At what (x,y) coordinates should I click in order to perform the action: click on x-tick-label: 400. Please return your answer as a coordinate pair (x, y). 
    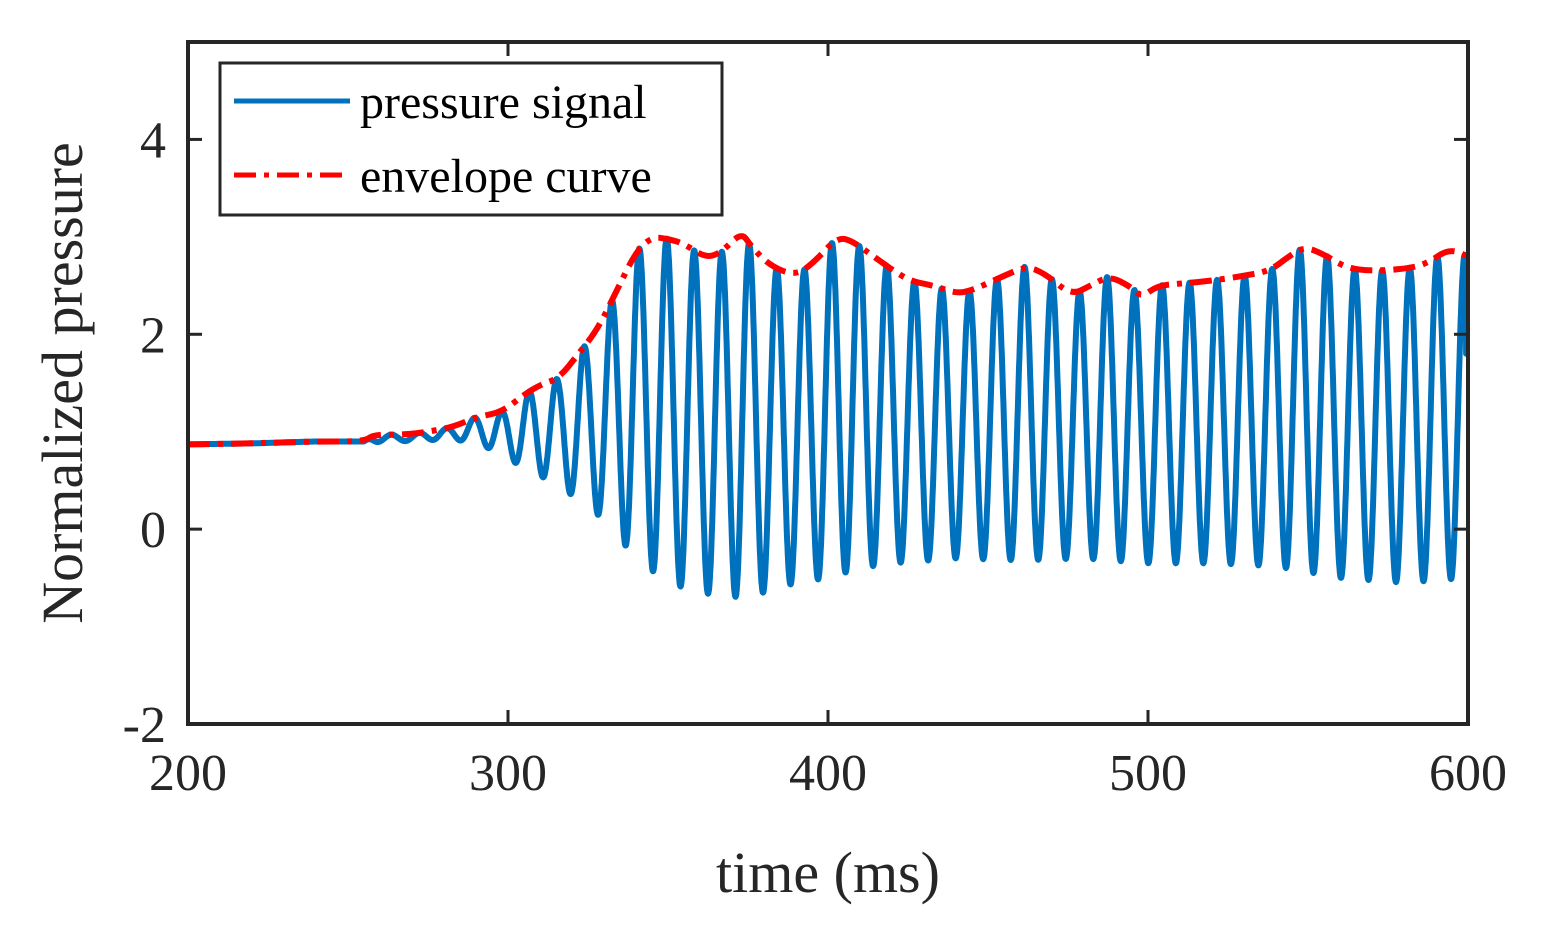
    Looking at the image, I should click on (828, 773).